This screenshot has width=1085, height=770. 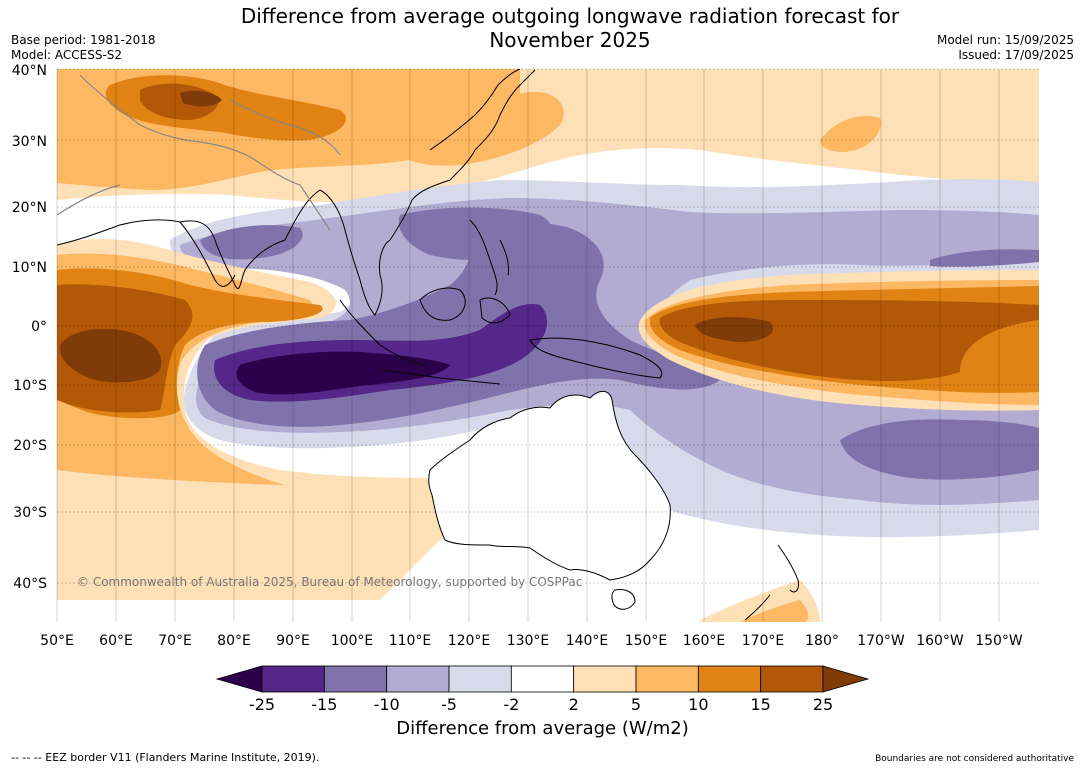 I want to click on central-pacific-positive-peak, so click(x=734, y=329).